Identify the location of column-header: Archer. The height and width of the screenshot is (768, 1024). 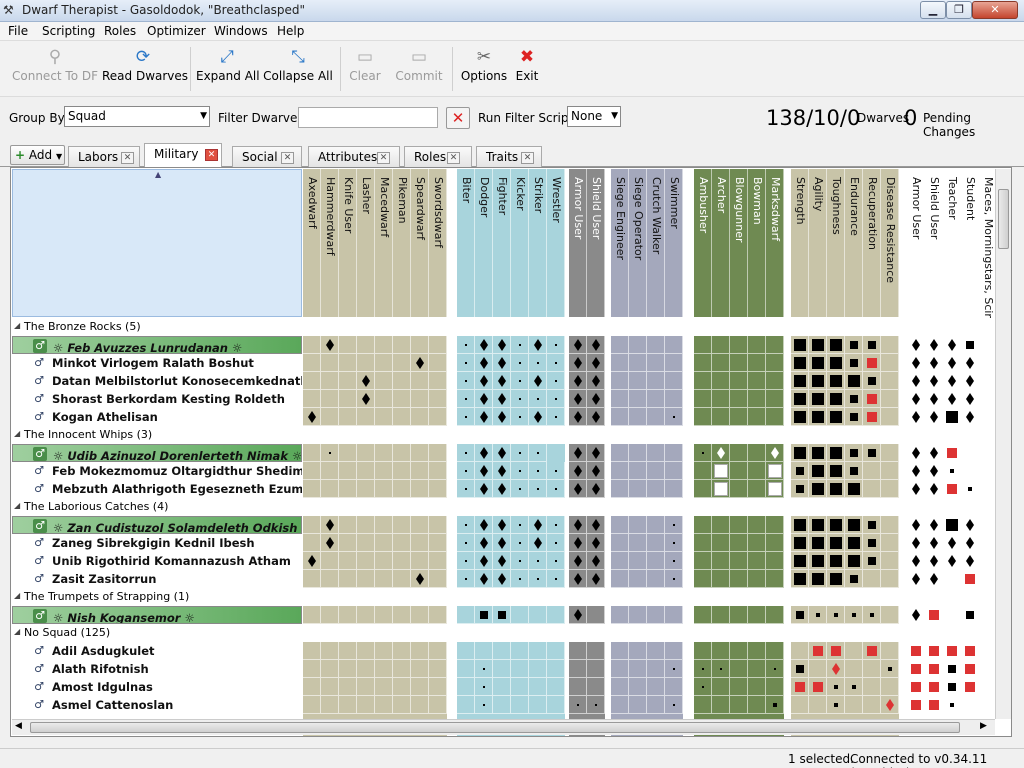
(721, 243).